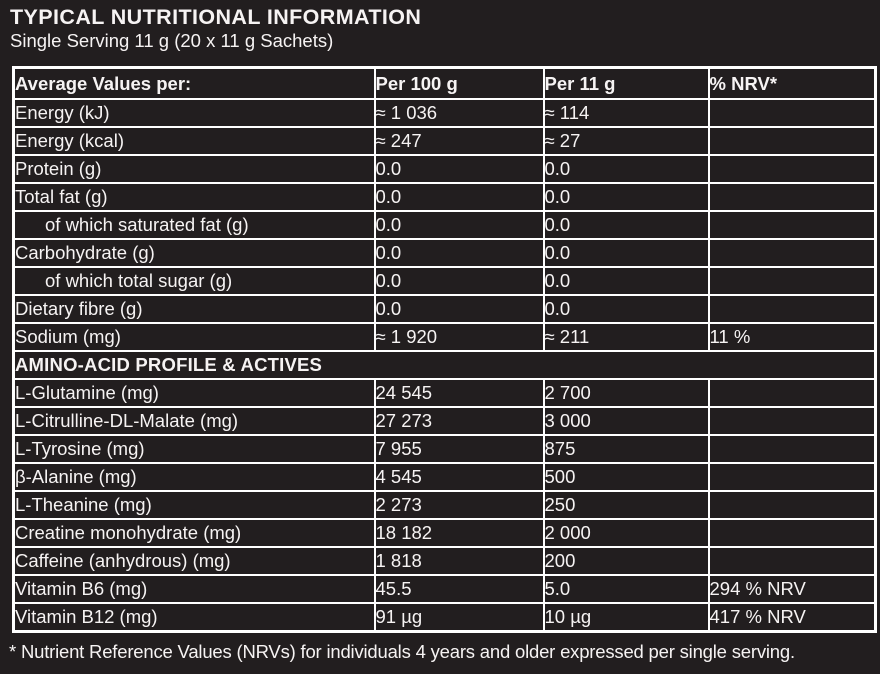 Image resolution: width=880 pixels, height=674 pixels. What do you see at coordinates (194, 589) in the screenshot?
I see `row-label-cell: Vitamin B6 (mg)` at bounding box center [194, 589].